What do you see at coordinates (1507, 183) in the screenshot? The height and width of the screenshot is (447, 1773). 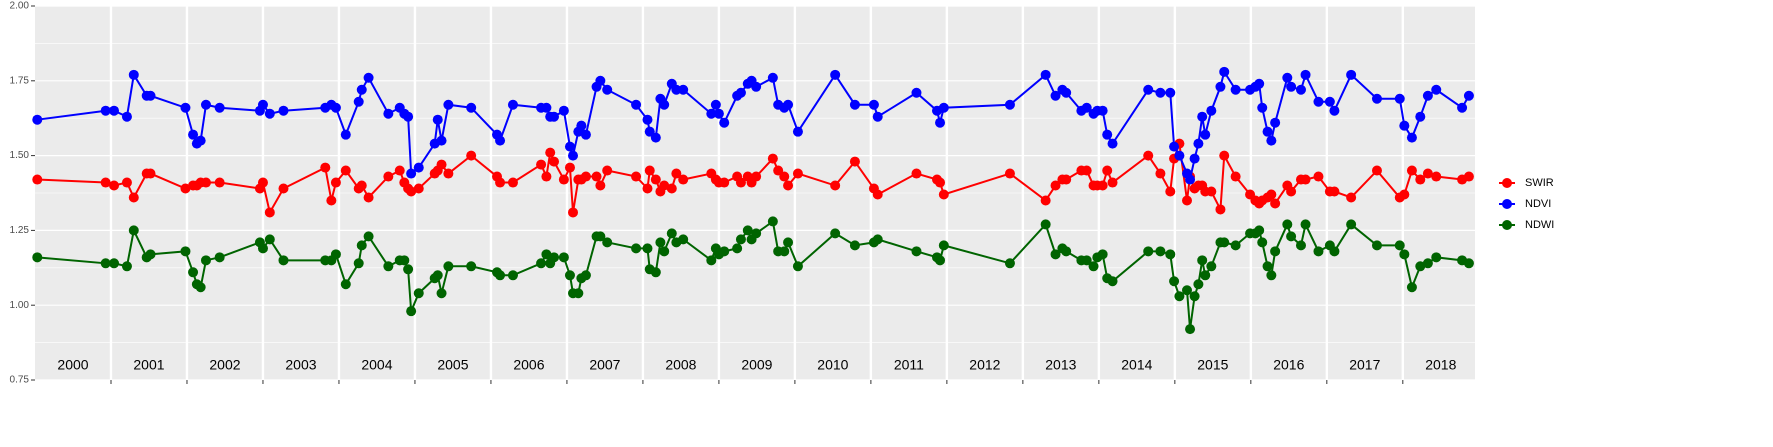 I see `legend-key-point` at bounding box center [1507, 183].